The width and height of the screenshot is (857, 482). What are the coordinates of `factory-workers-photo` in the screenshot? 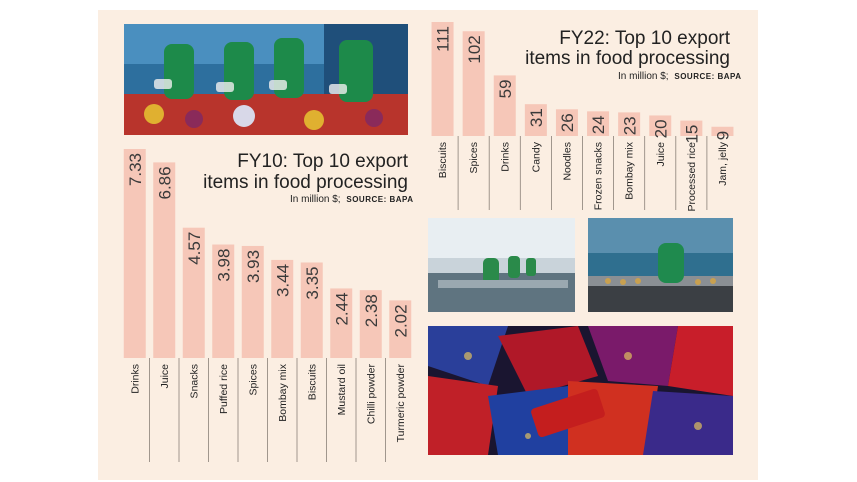 It's located at (266, 79).